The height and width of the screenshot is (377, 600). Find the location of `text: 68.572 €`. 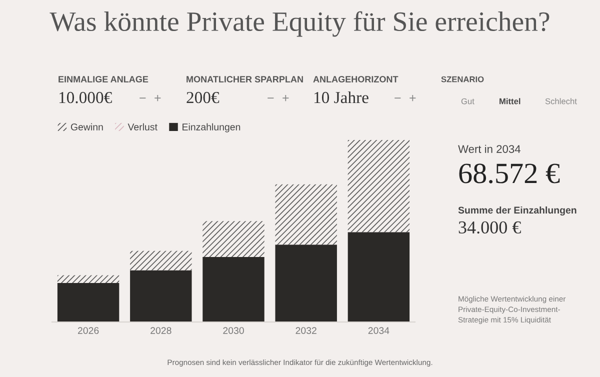

text: 68.572 € is located at coordinates (509, 174).